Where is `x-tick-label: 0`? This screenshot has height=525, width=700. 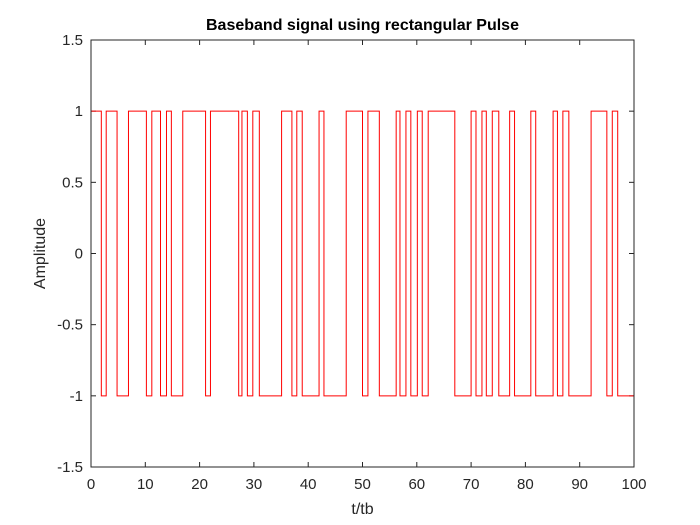
x-tick-label: 0 is located at coordinates (91, 484).